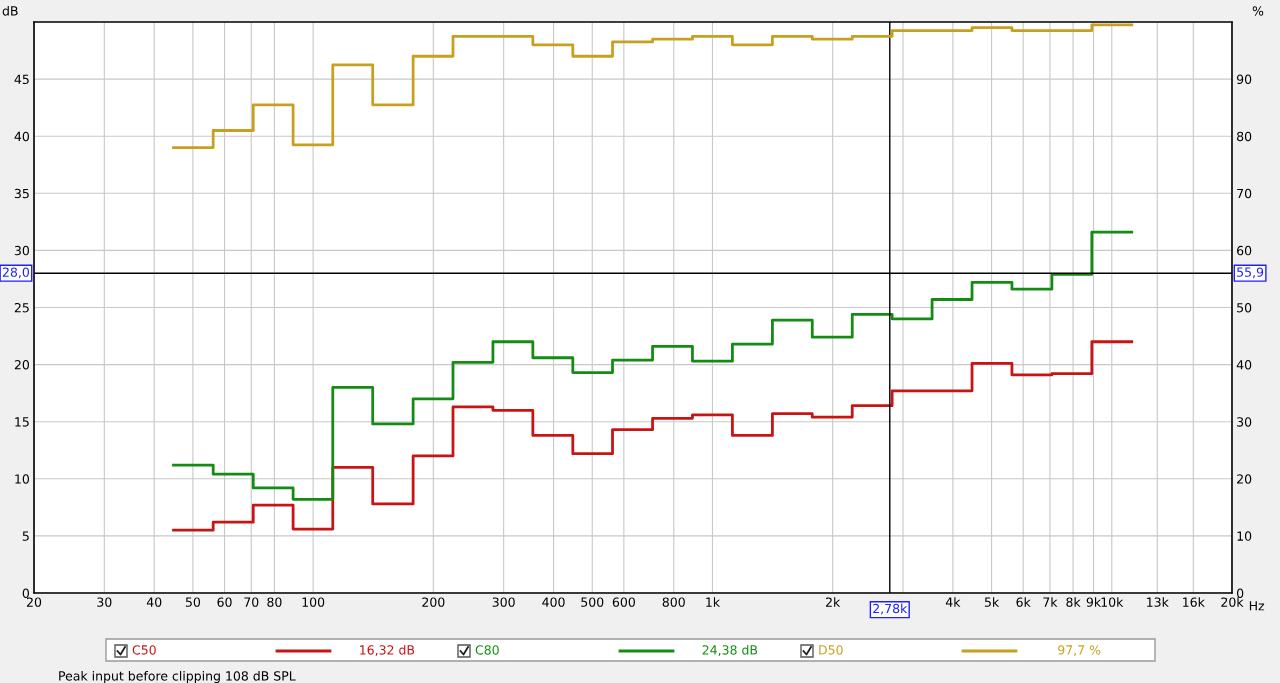 This screenshot has height=683, width=1280. Describe the element at coordinates (1244, 79) in the screenshot. I see `y2-tick-label: 90` at that location.